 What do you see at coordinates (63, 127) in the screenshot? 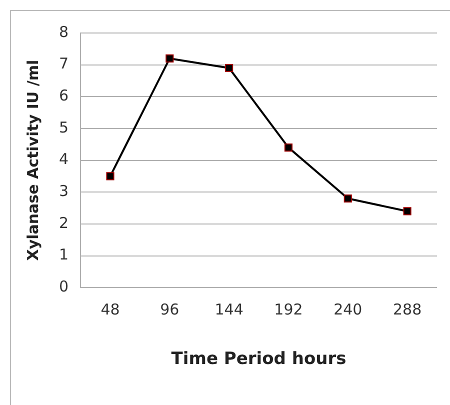
I see `y-tick-label: 5` at bounding box center [63, 127].